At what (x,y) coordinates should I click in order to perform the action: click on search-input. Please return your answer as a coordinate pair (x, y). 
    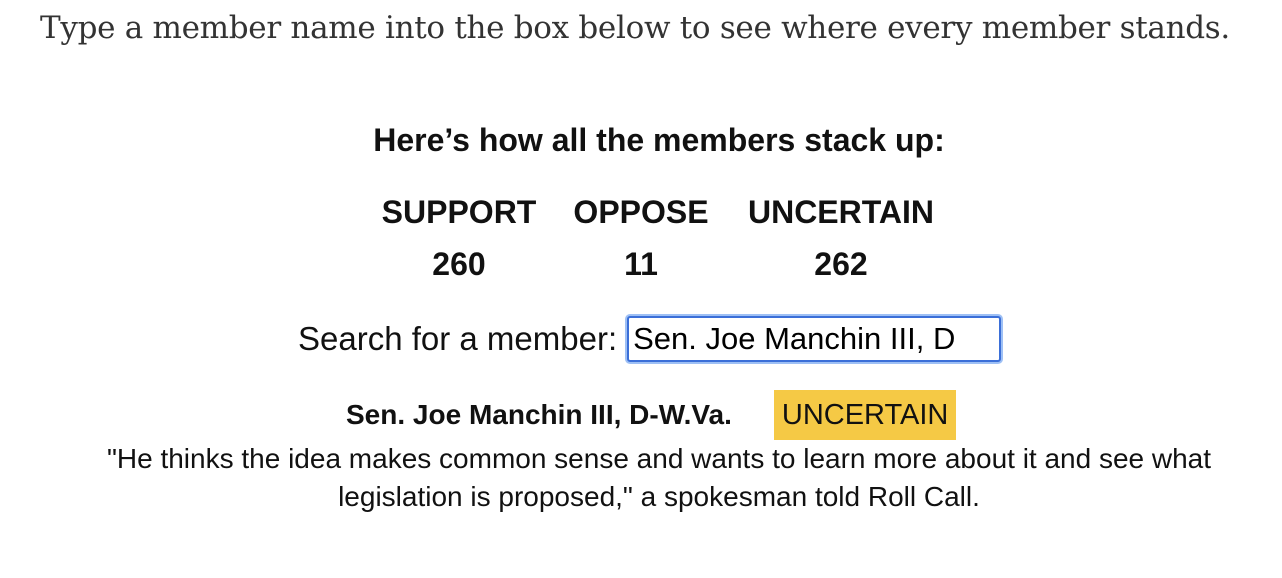
    Looking at the image, I should click on (814, 339).